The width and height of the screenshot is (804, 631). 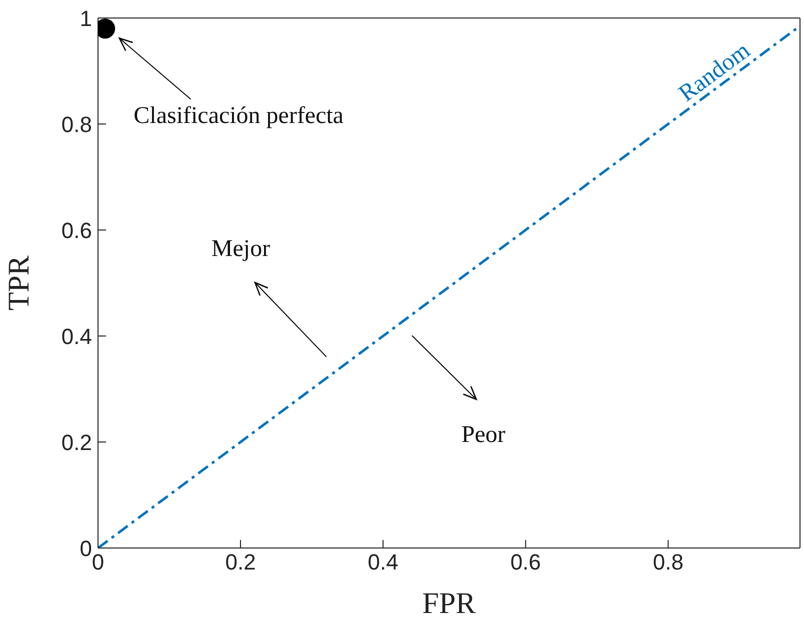 I want to click on annotation: Clasificación perfecta, so click(x=239, y=116).